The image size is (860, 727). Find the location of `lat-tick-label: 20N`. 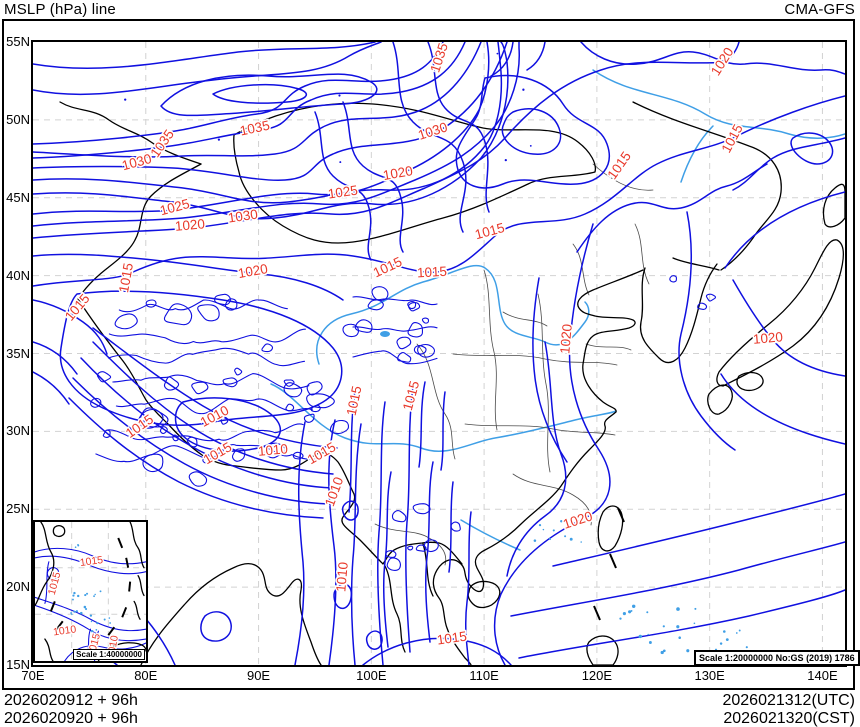

lat-tick-label: 20N is located at coordinates (18, 587).